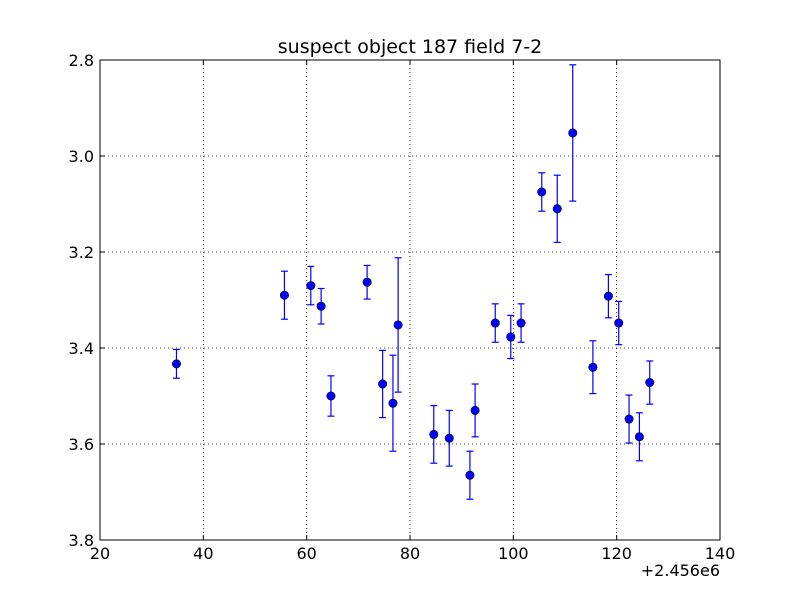  Describe the element at coordinates (81, 300) in the screenshot. I see `y-tick-labels: 2.8 3.0 3.2 3.4 3.6 3.8` at that location.